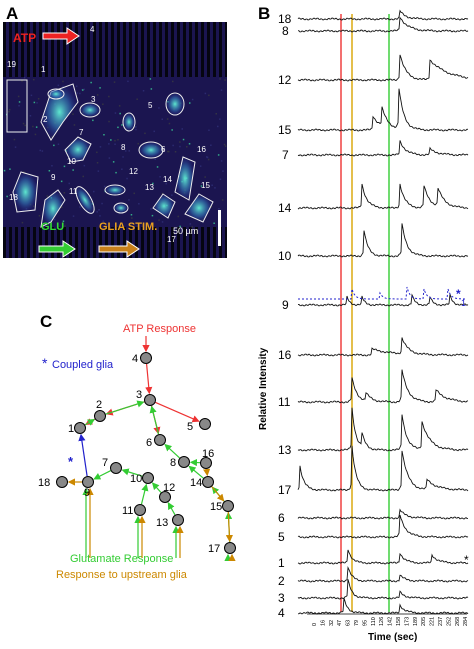  What do you see at coordinates (285, 208) in the screenshot?
I see `trace-label-14: 14` at bounding box center [285, 208].